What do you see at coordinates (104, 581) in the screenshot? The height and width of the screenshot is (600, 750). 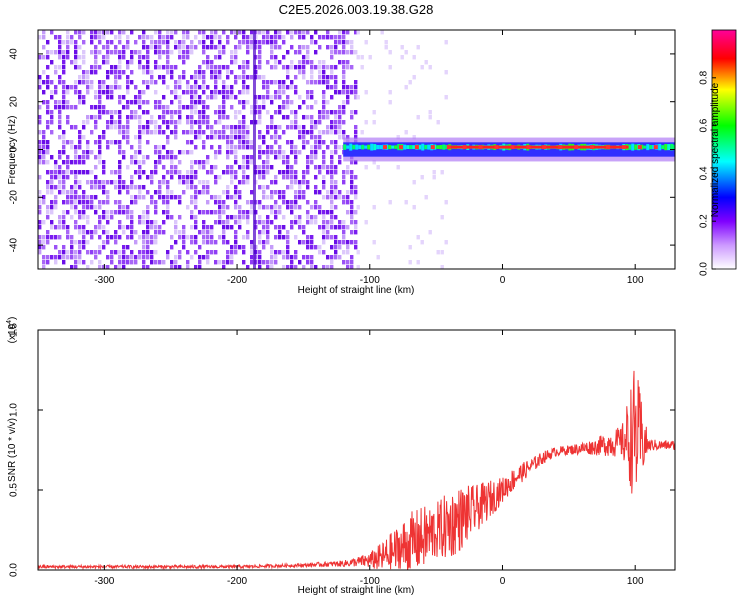 I see `snr-x-tick-label: -300` at bounding box center [104, 581].